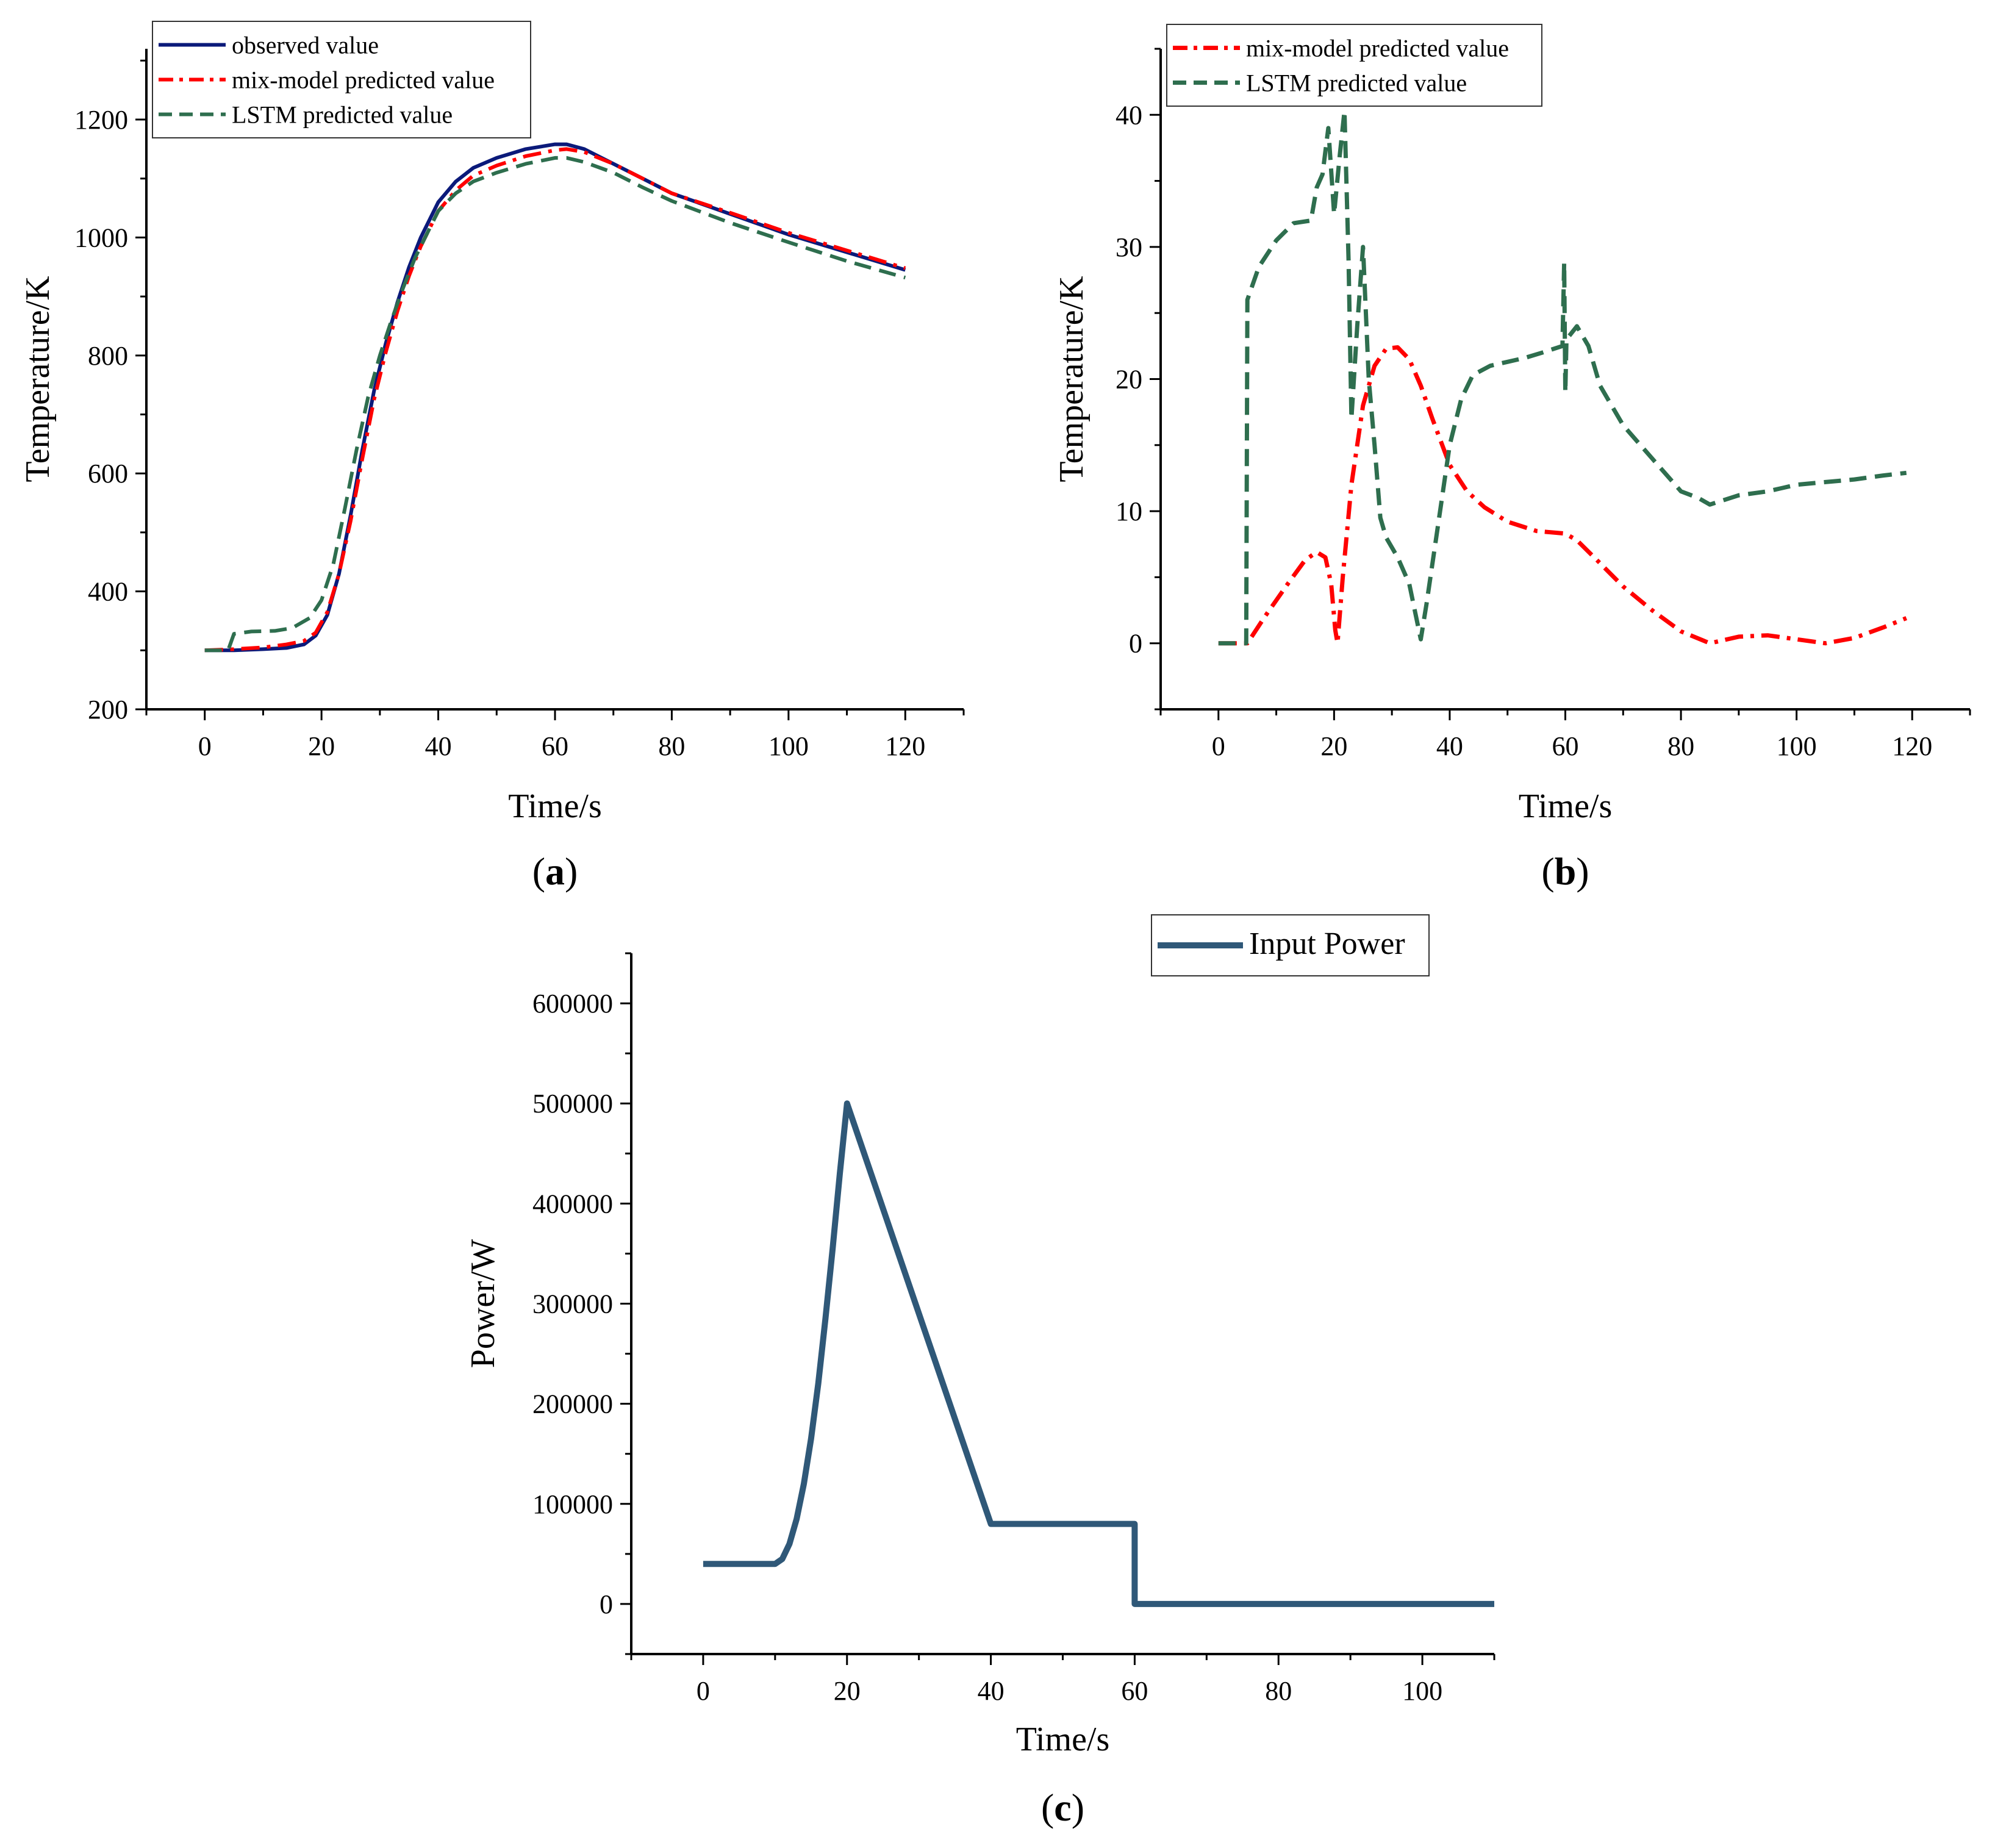  I want to click on y-tick-label: 40, so click(1129, 115).